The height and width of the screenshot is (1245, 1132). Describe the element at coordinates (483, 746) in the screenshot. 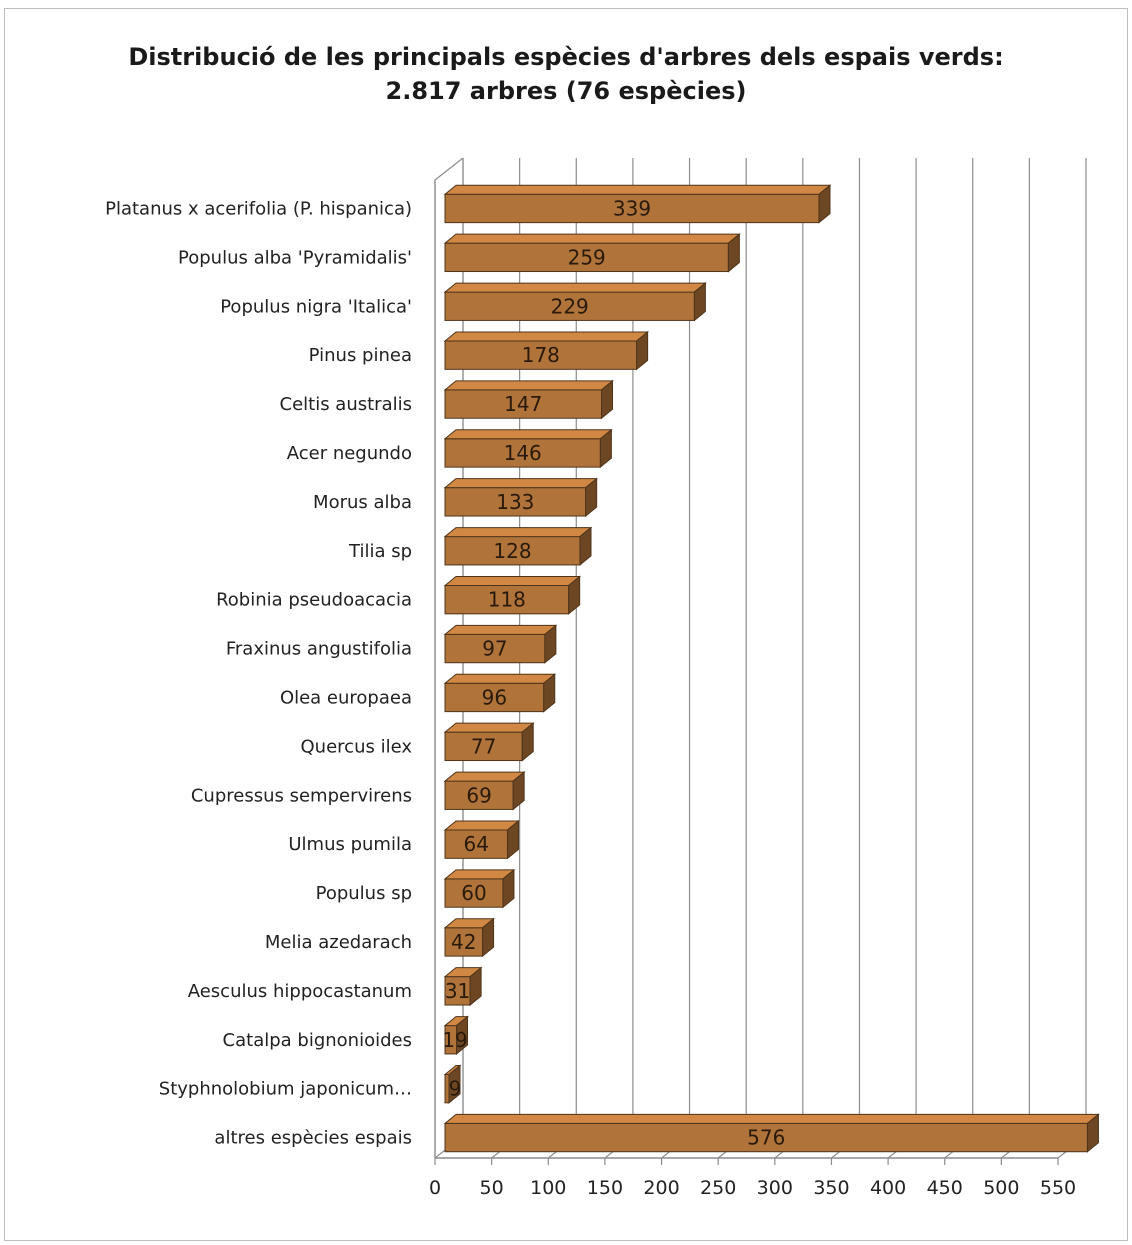

I see `data-label: 77` at that location.